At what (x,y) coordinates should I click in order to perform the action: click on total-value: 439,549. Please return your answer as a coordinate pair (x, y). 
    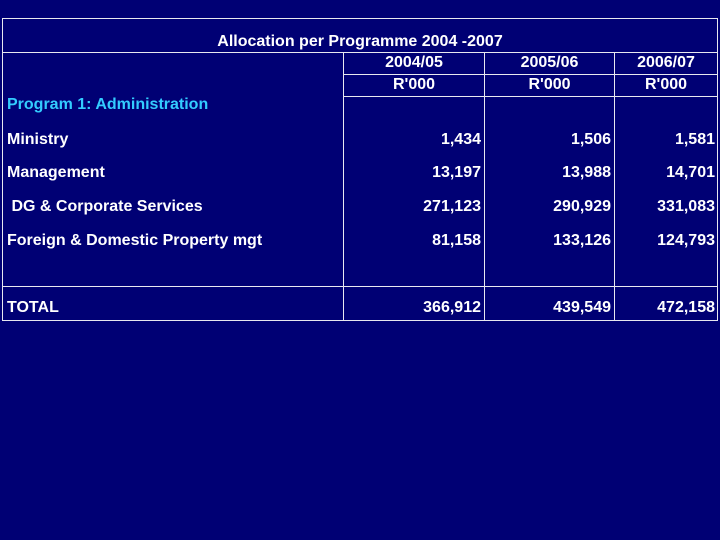
    Looking at the image, I should click on (582, 307).